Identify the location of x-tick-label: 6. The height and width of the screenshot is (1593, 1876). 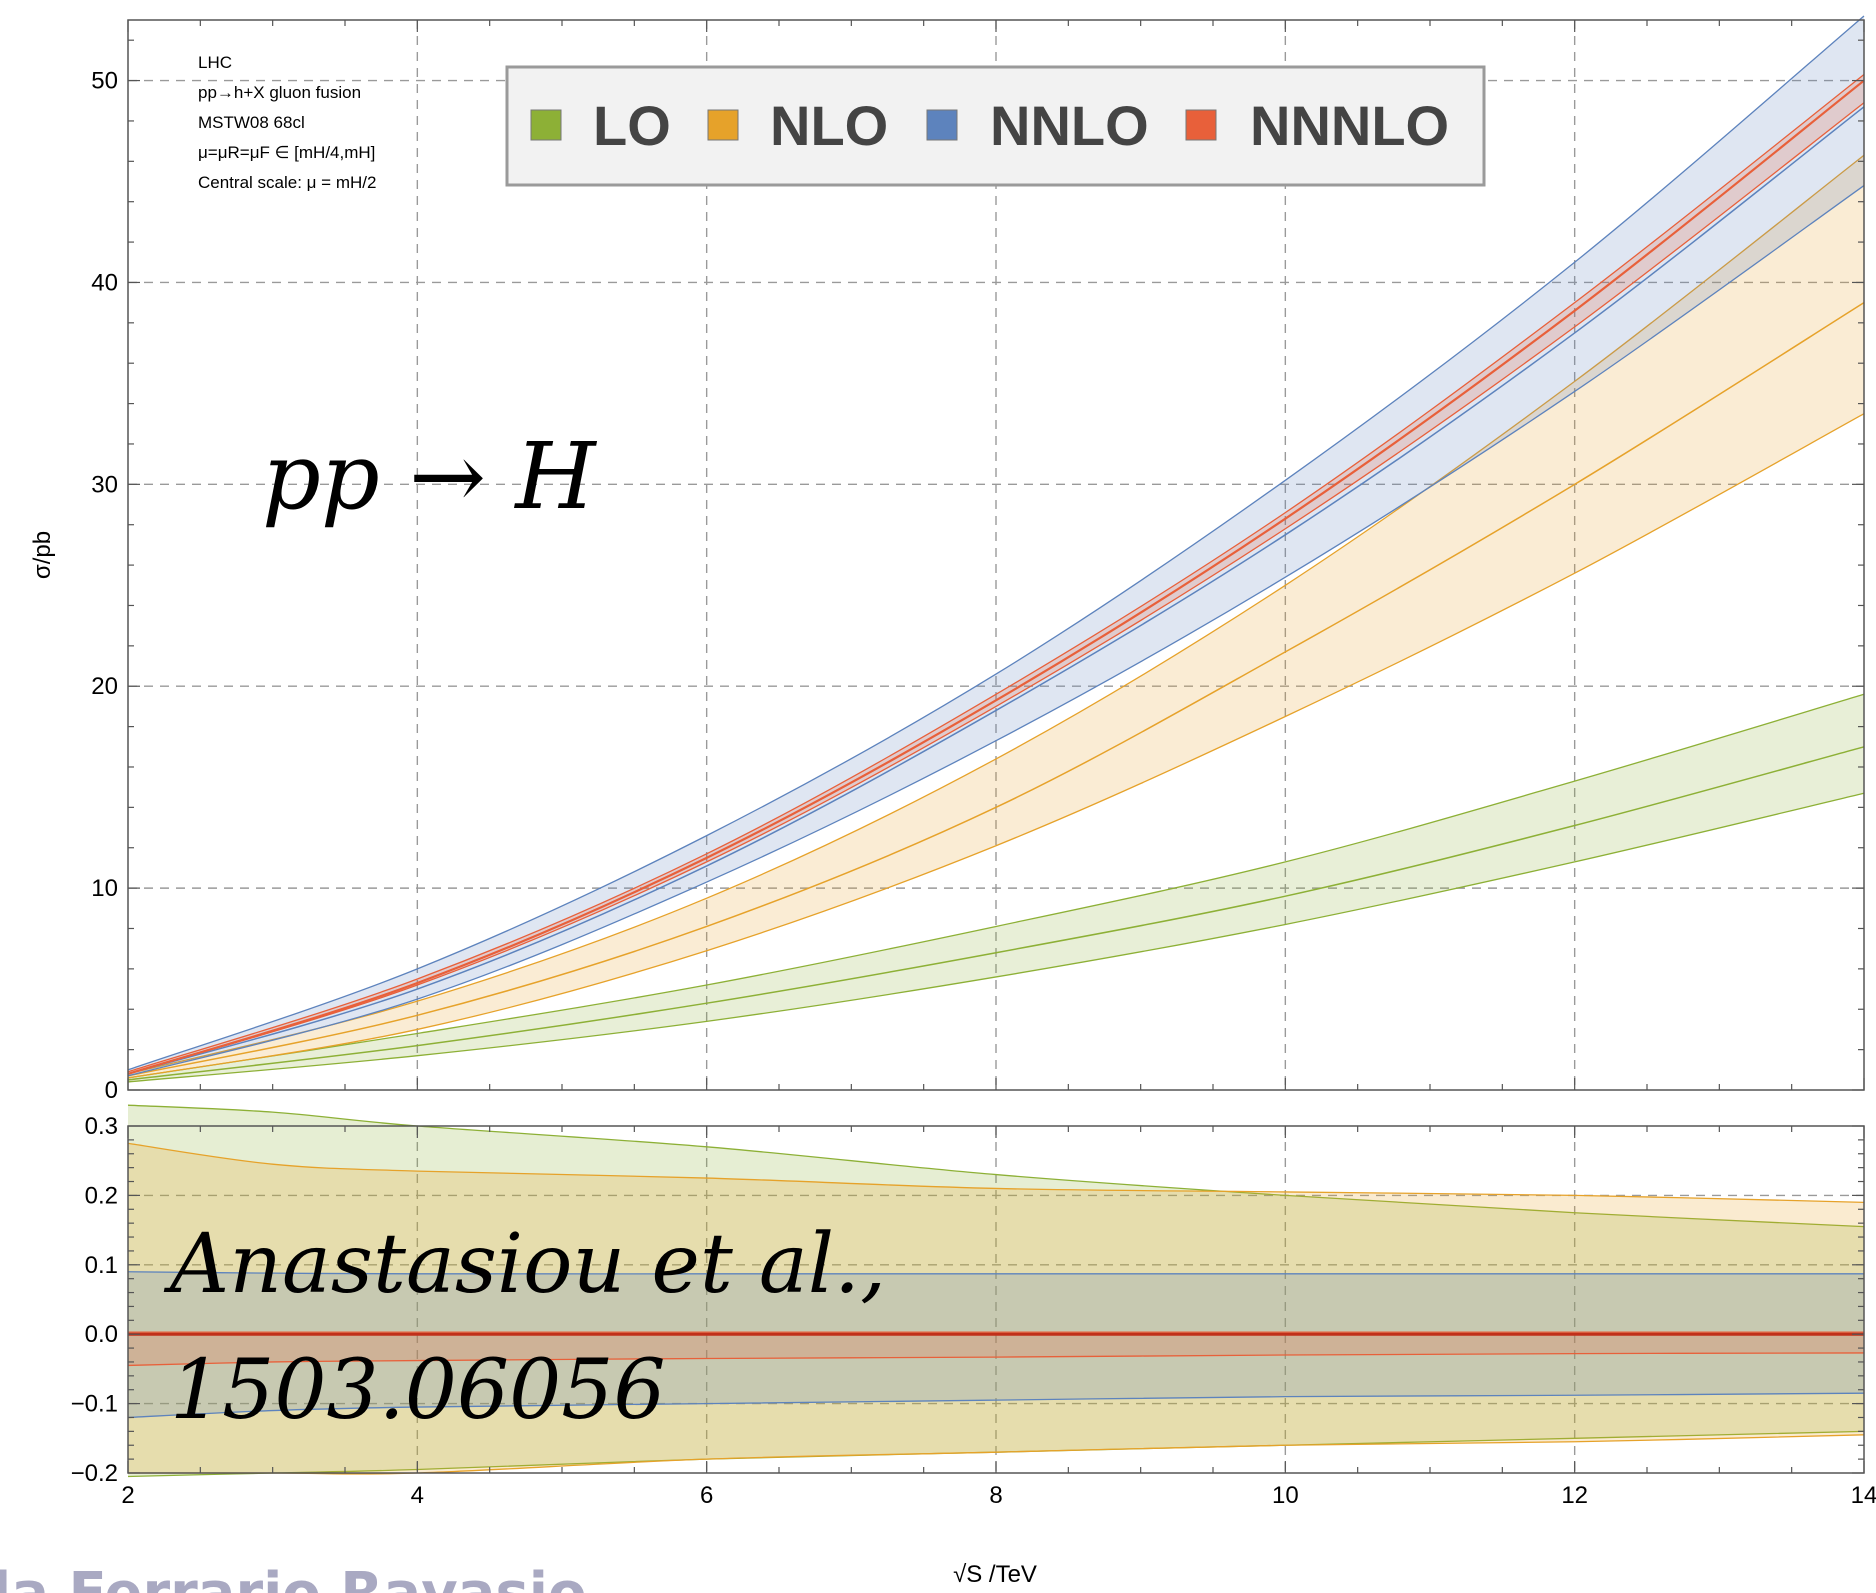
(706, 1495).